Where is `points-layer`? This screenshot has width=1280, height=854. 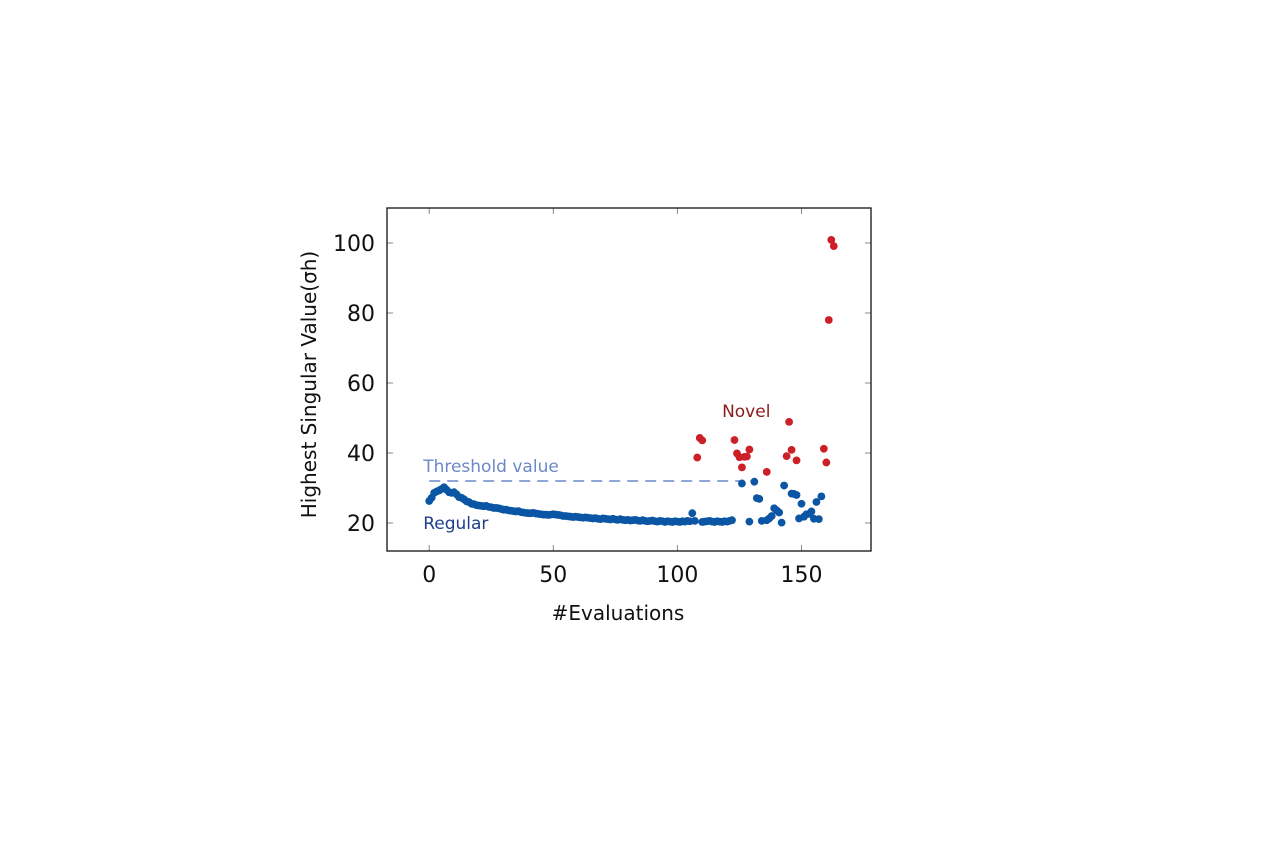
points-layer is located at coordinates (631, 381).